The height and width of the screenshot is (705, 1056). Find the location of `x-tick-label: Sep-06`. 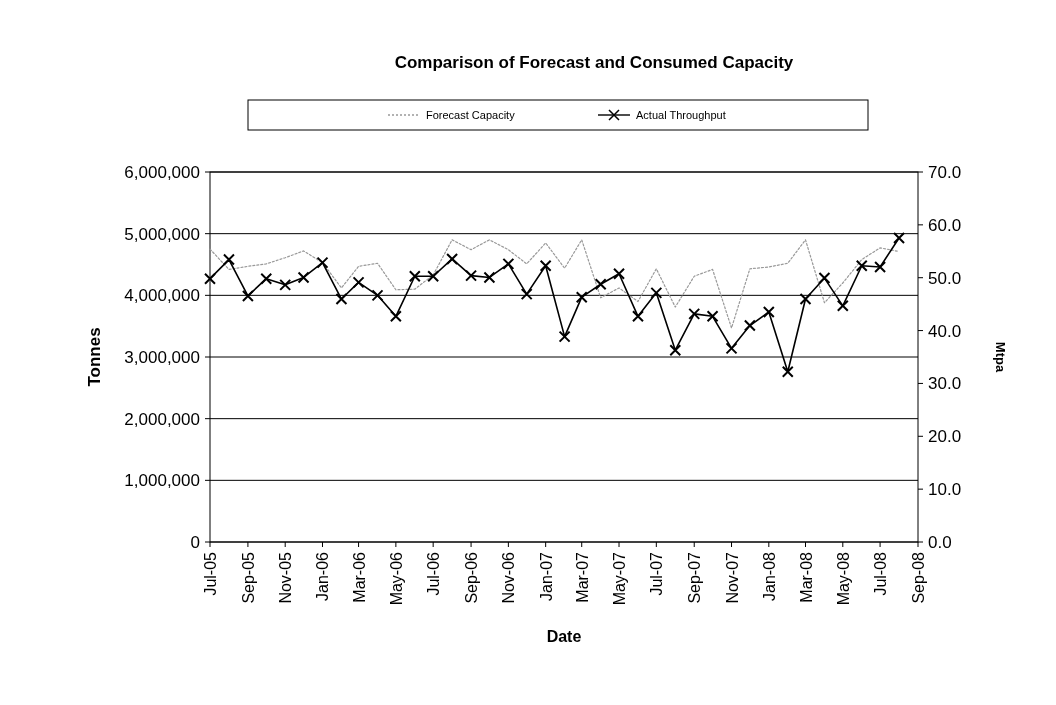

x-tick-label: Sep-06 is located at coordinates (472, 577).